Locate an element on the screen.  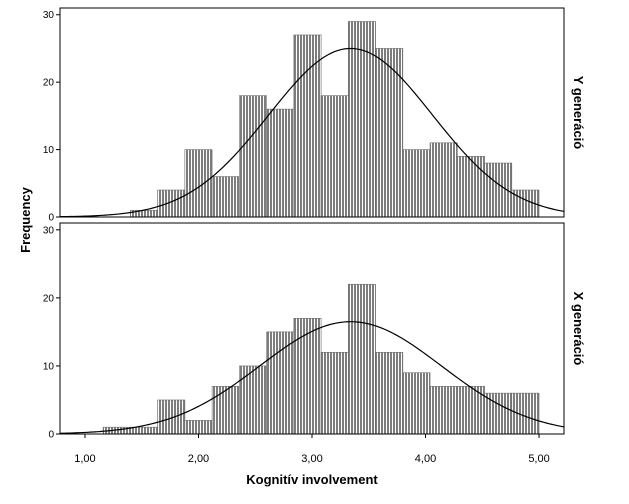
panel-label: Y generáció is located at coordinates (578, 113).